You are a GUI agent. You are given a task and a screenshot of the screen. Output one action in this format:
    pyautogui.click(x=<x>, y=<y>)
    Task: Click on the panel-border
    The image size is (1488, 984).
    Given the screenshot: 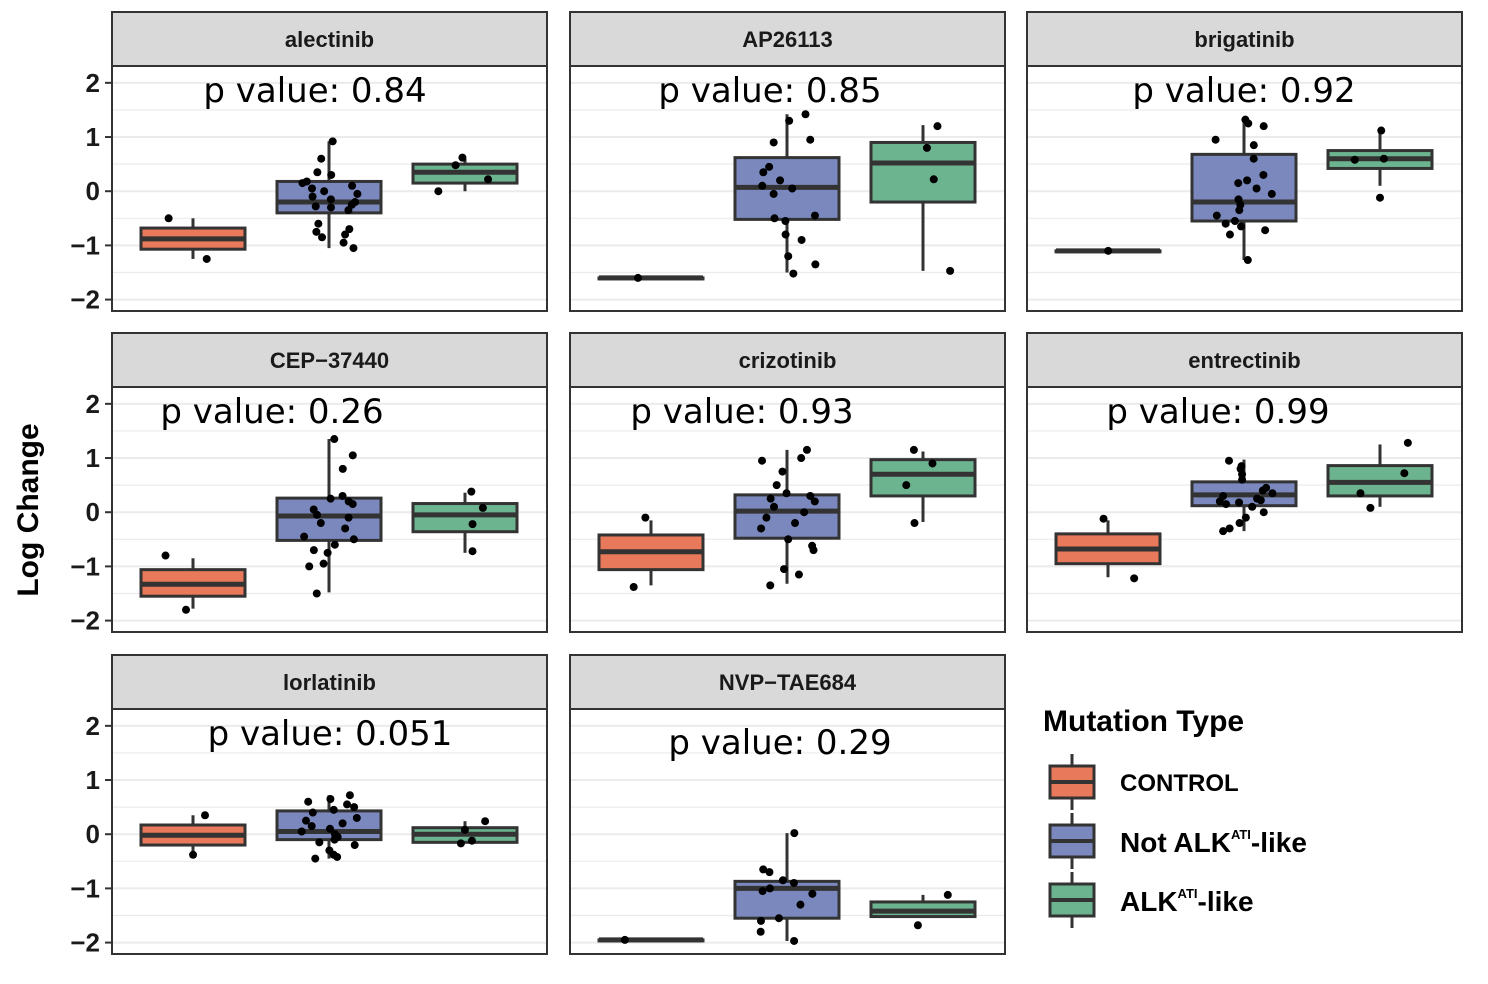 What is the action you would take?
    pyautogui.click(x=787, y=831)
    